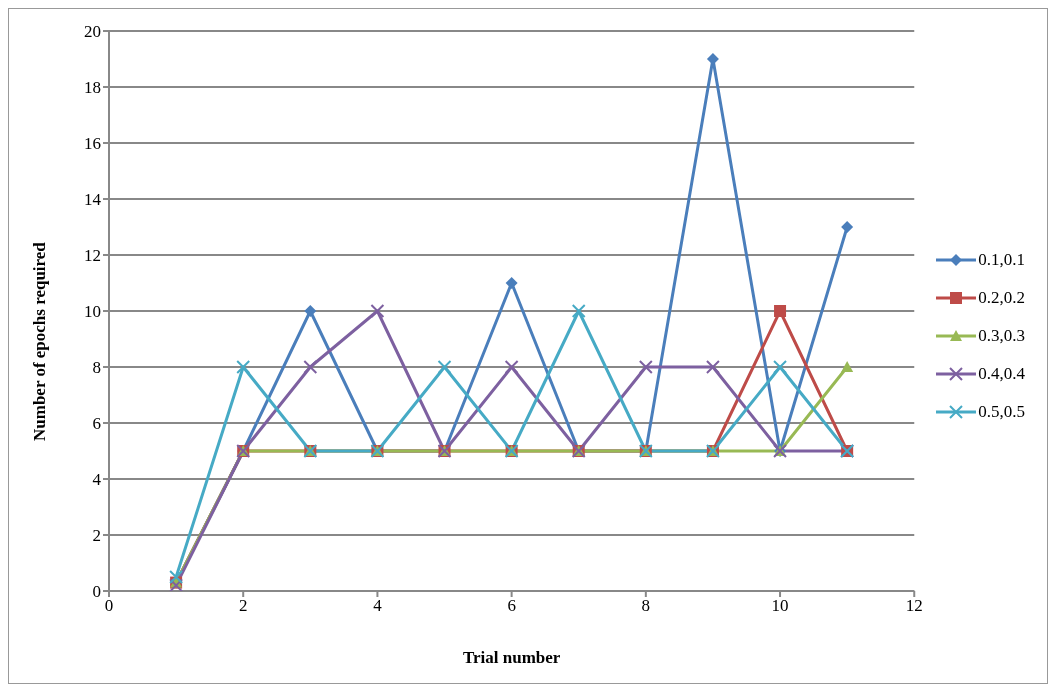 The image size is (1057, 694). Describe the element at coordinates (92, 256) in the screenshot. I see `y-tick-label: 12` at that location.